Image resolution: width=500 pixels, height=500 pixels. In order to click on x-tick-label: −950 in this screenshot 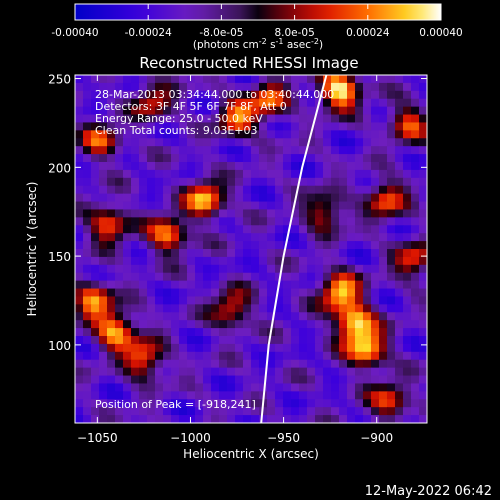, I will do `click(283, 438)`.